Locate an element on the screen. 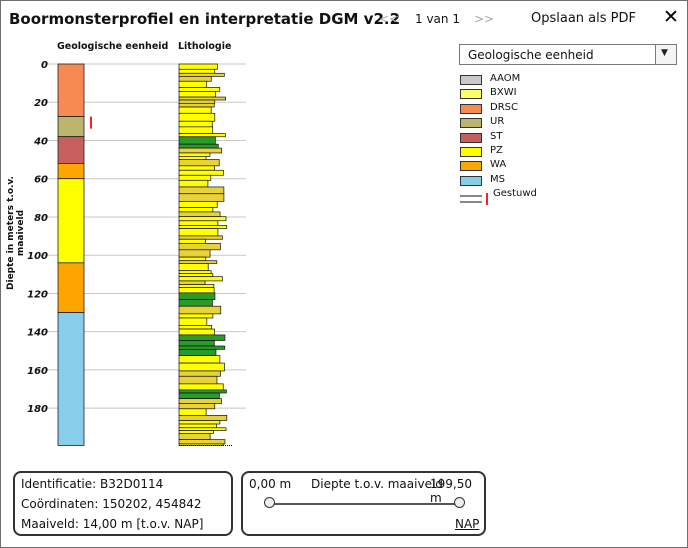 The width and height of the screenshot is (688, 548). lithology-column-header: Lithologie is located at coordinates (205, 46).